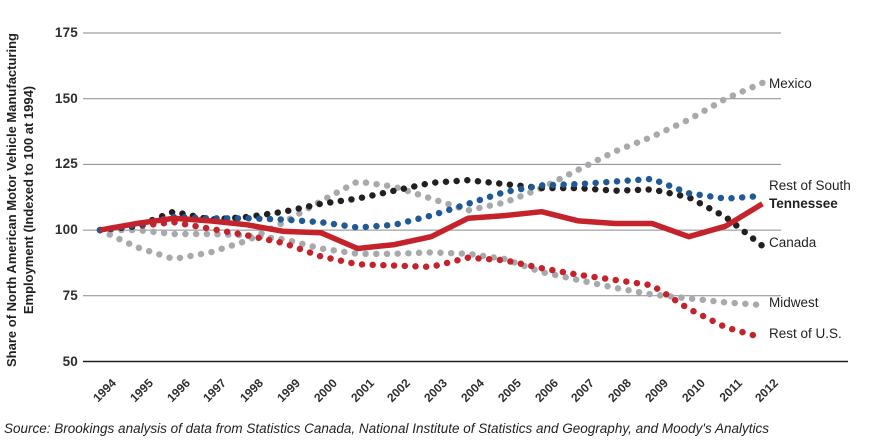  Describe the element at coordinates (431, 226) in the screenshot. I see `series-line-tennessee` at that location.